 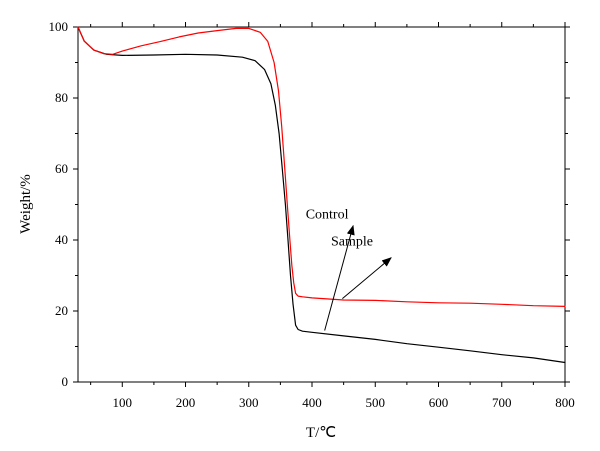 I want to click on y-tick-label: 60, so click(x=61, y=168).